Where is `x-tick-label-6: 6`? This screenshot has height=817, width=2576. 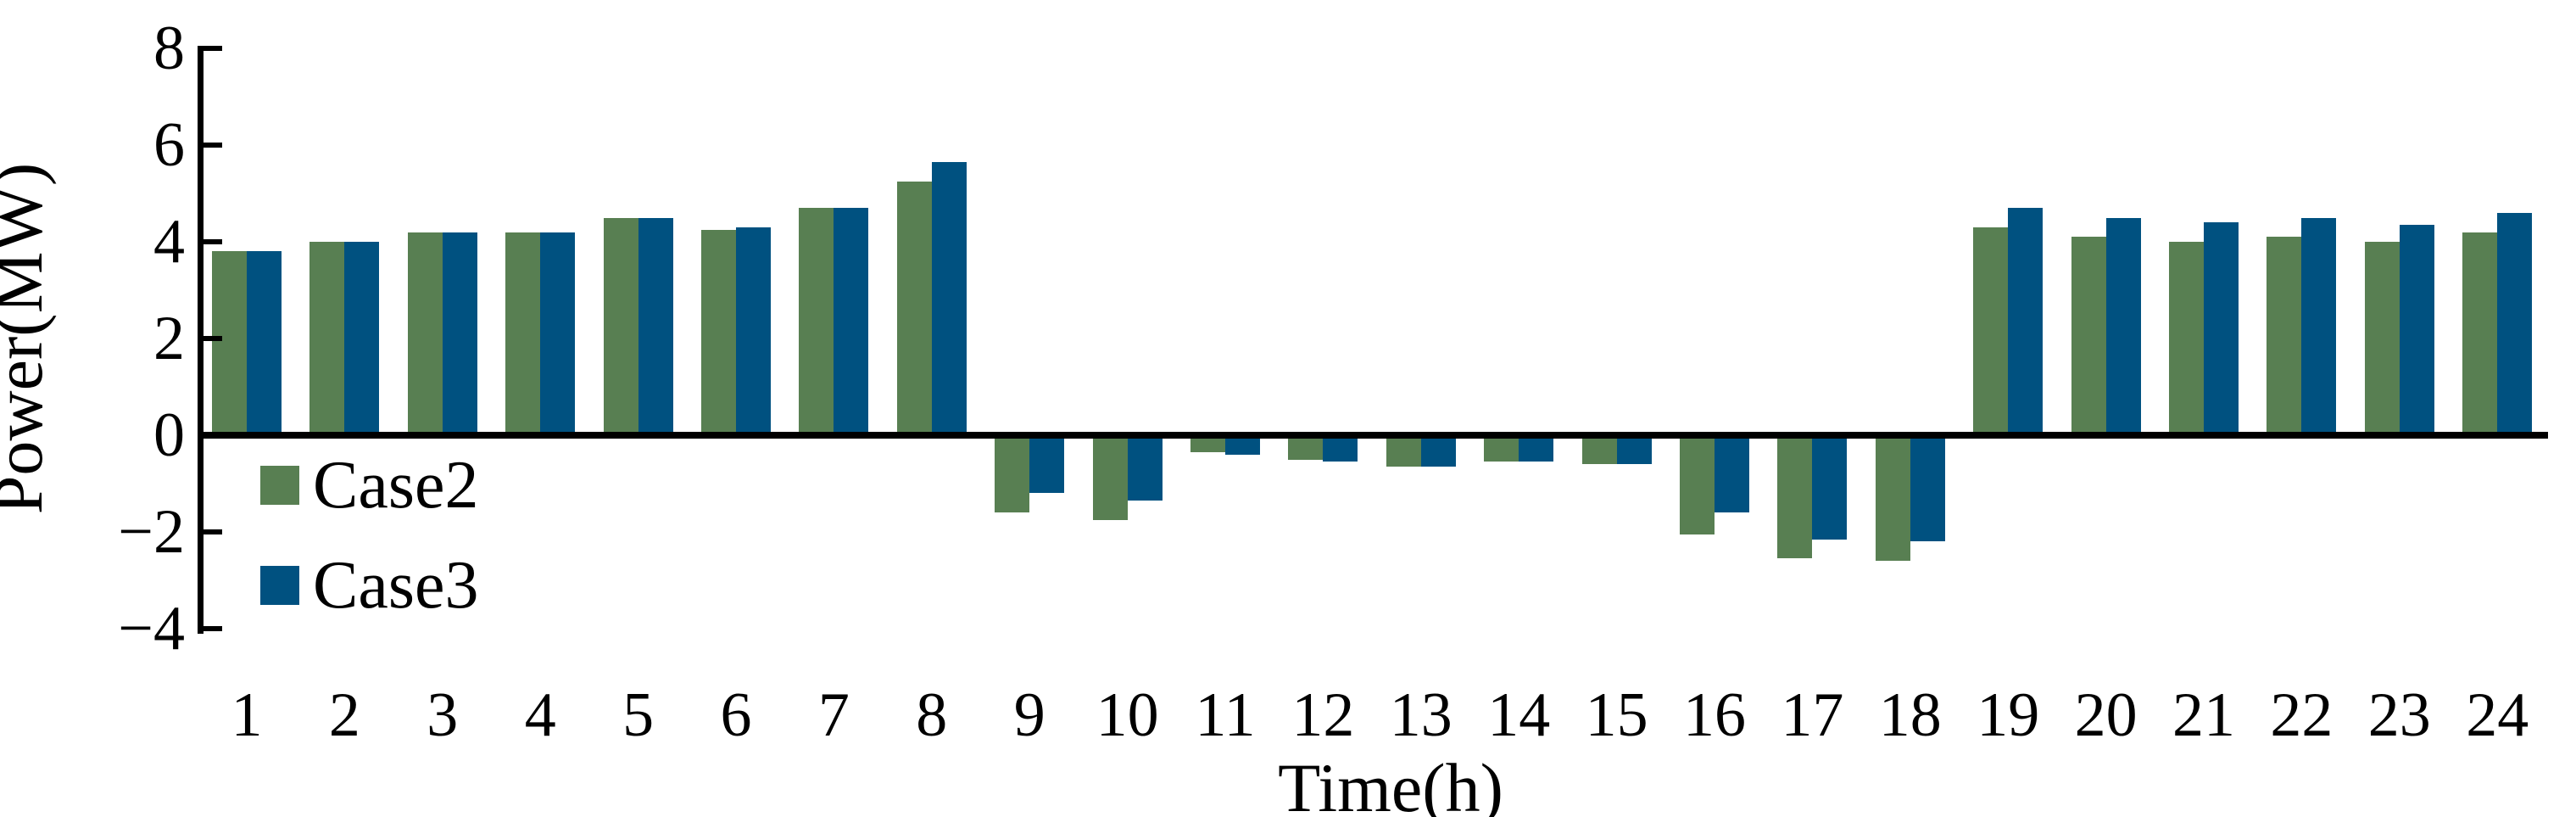
x-tick-label-6: 6 is located at coordinates (736, 715).